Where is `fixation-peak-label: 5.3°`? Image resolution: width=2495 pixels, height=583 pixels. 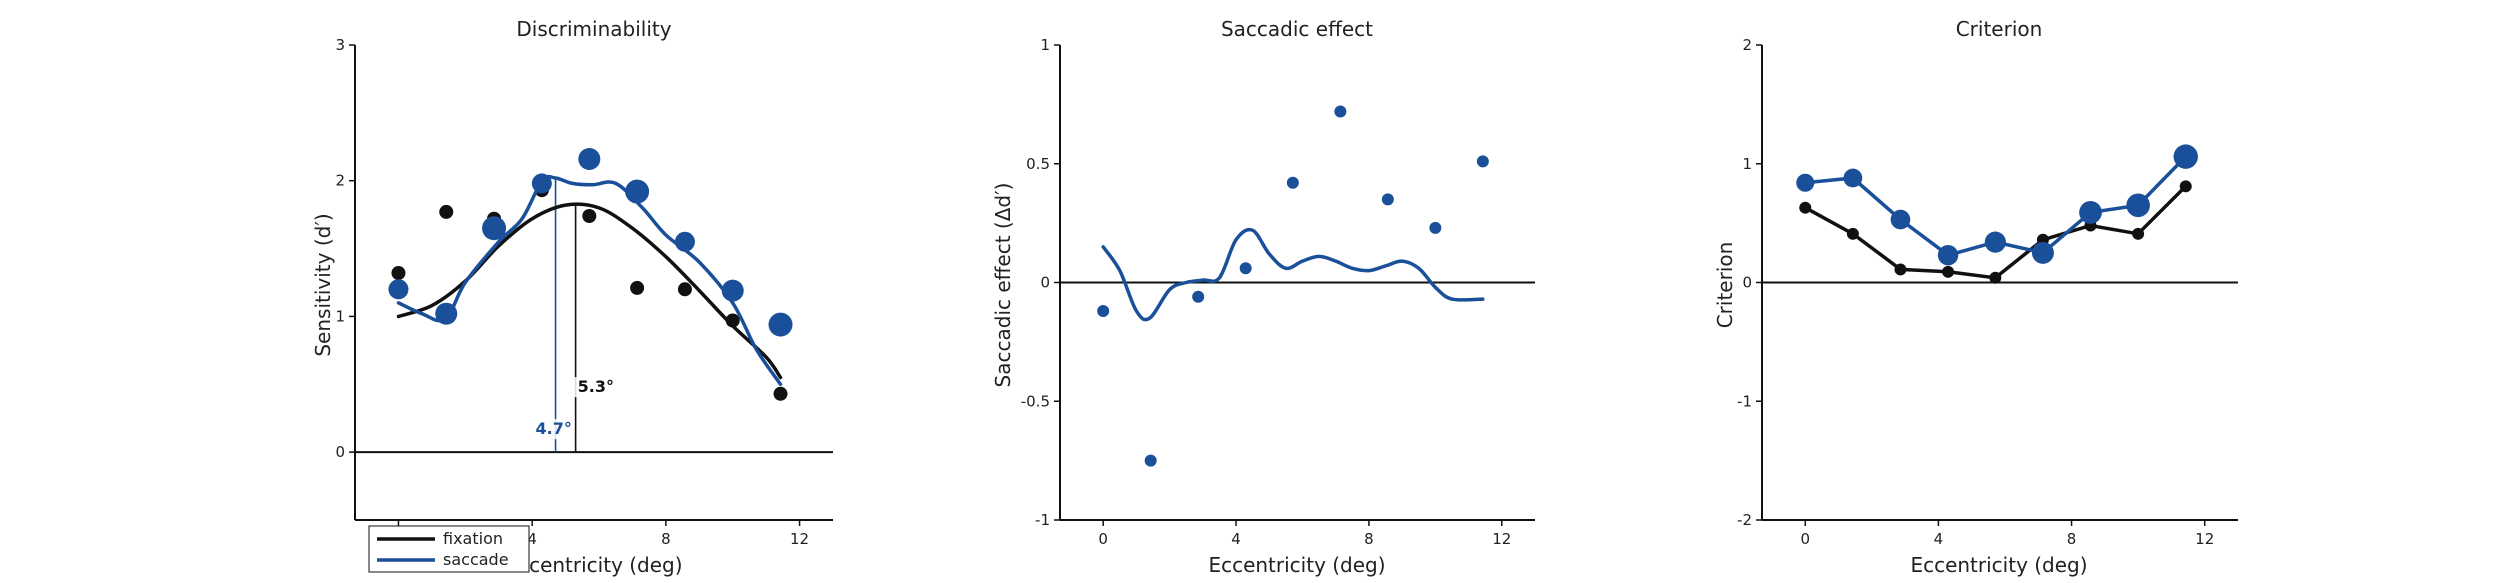 fixation-peak-label: 5.3° is located at coordinates (596, 386).